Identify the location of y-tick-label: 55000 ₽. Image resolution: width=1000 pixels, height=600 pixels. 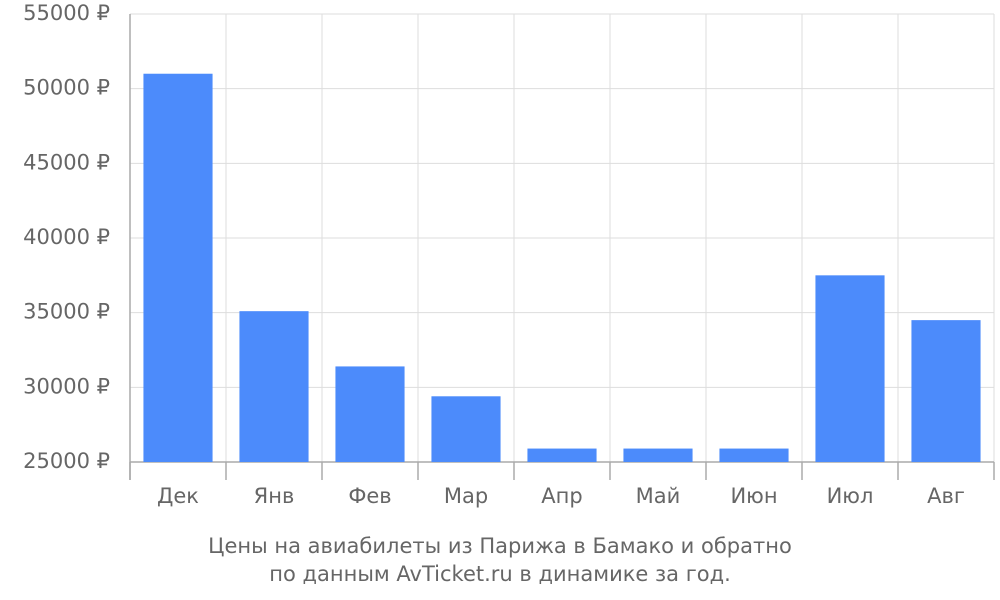
(66, 13).